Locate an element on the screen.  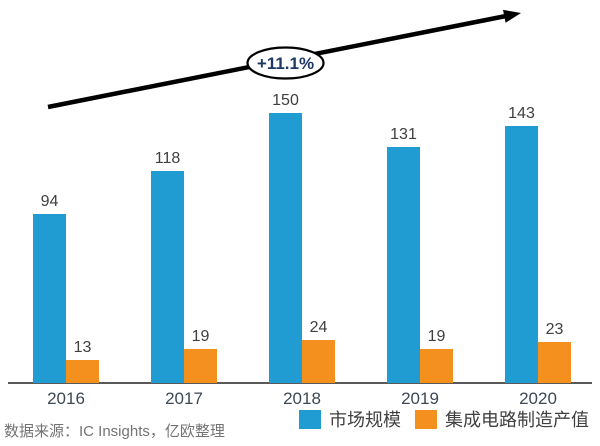
bar-group-2020: 143 23 2020 is located at coordinates (538, 204).